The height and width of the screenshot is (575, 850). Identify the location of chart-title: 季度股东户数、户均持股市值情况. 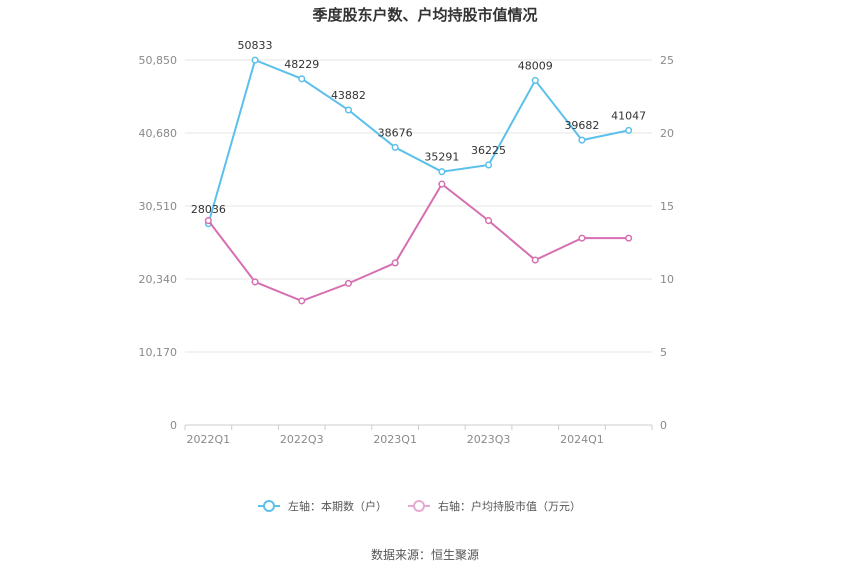
(425, 15).